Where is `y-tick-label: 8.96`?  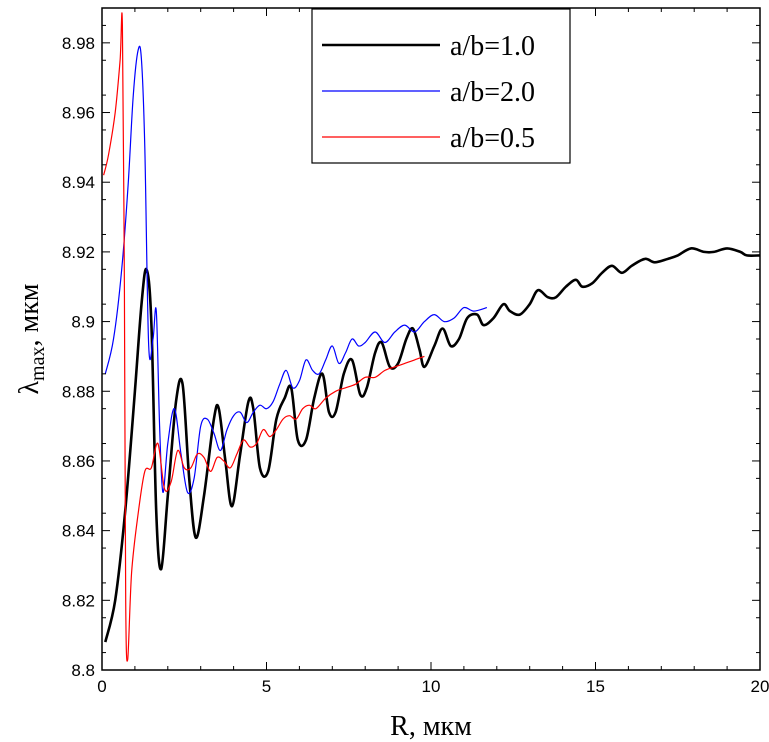 y-tick-label: 8.96 is located at coordinates (78, 113).